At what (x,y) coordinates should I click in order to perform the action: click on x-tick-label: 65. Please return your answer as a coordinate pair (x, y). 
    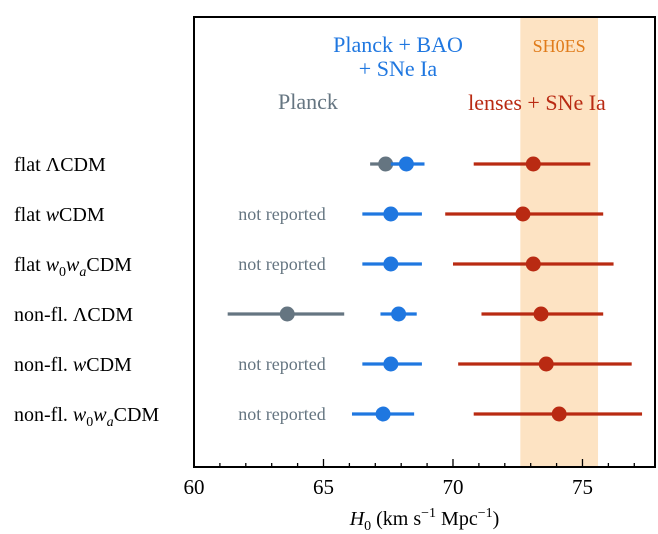
    Looking at the image, I should click on (323, 487).